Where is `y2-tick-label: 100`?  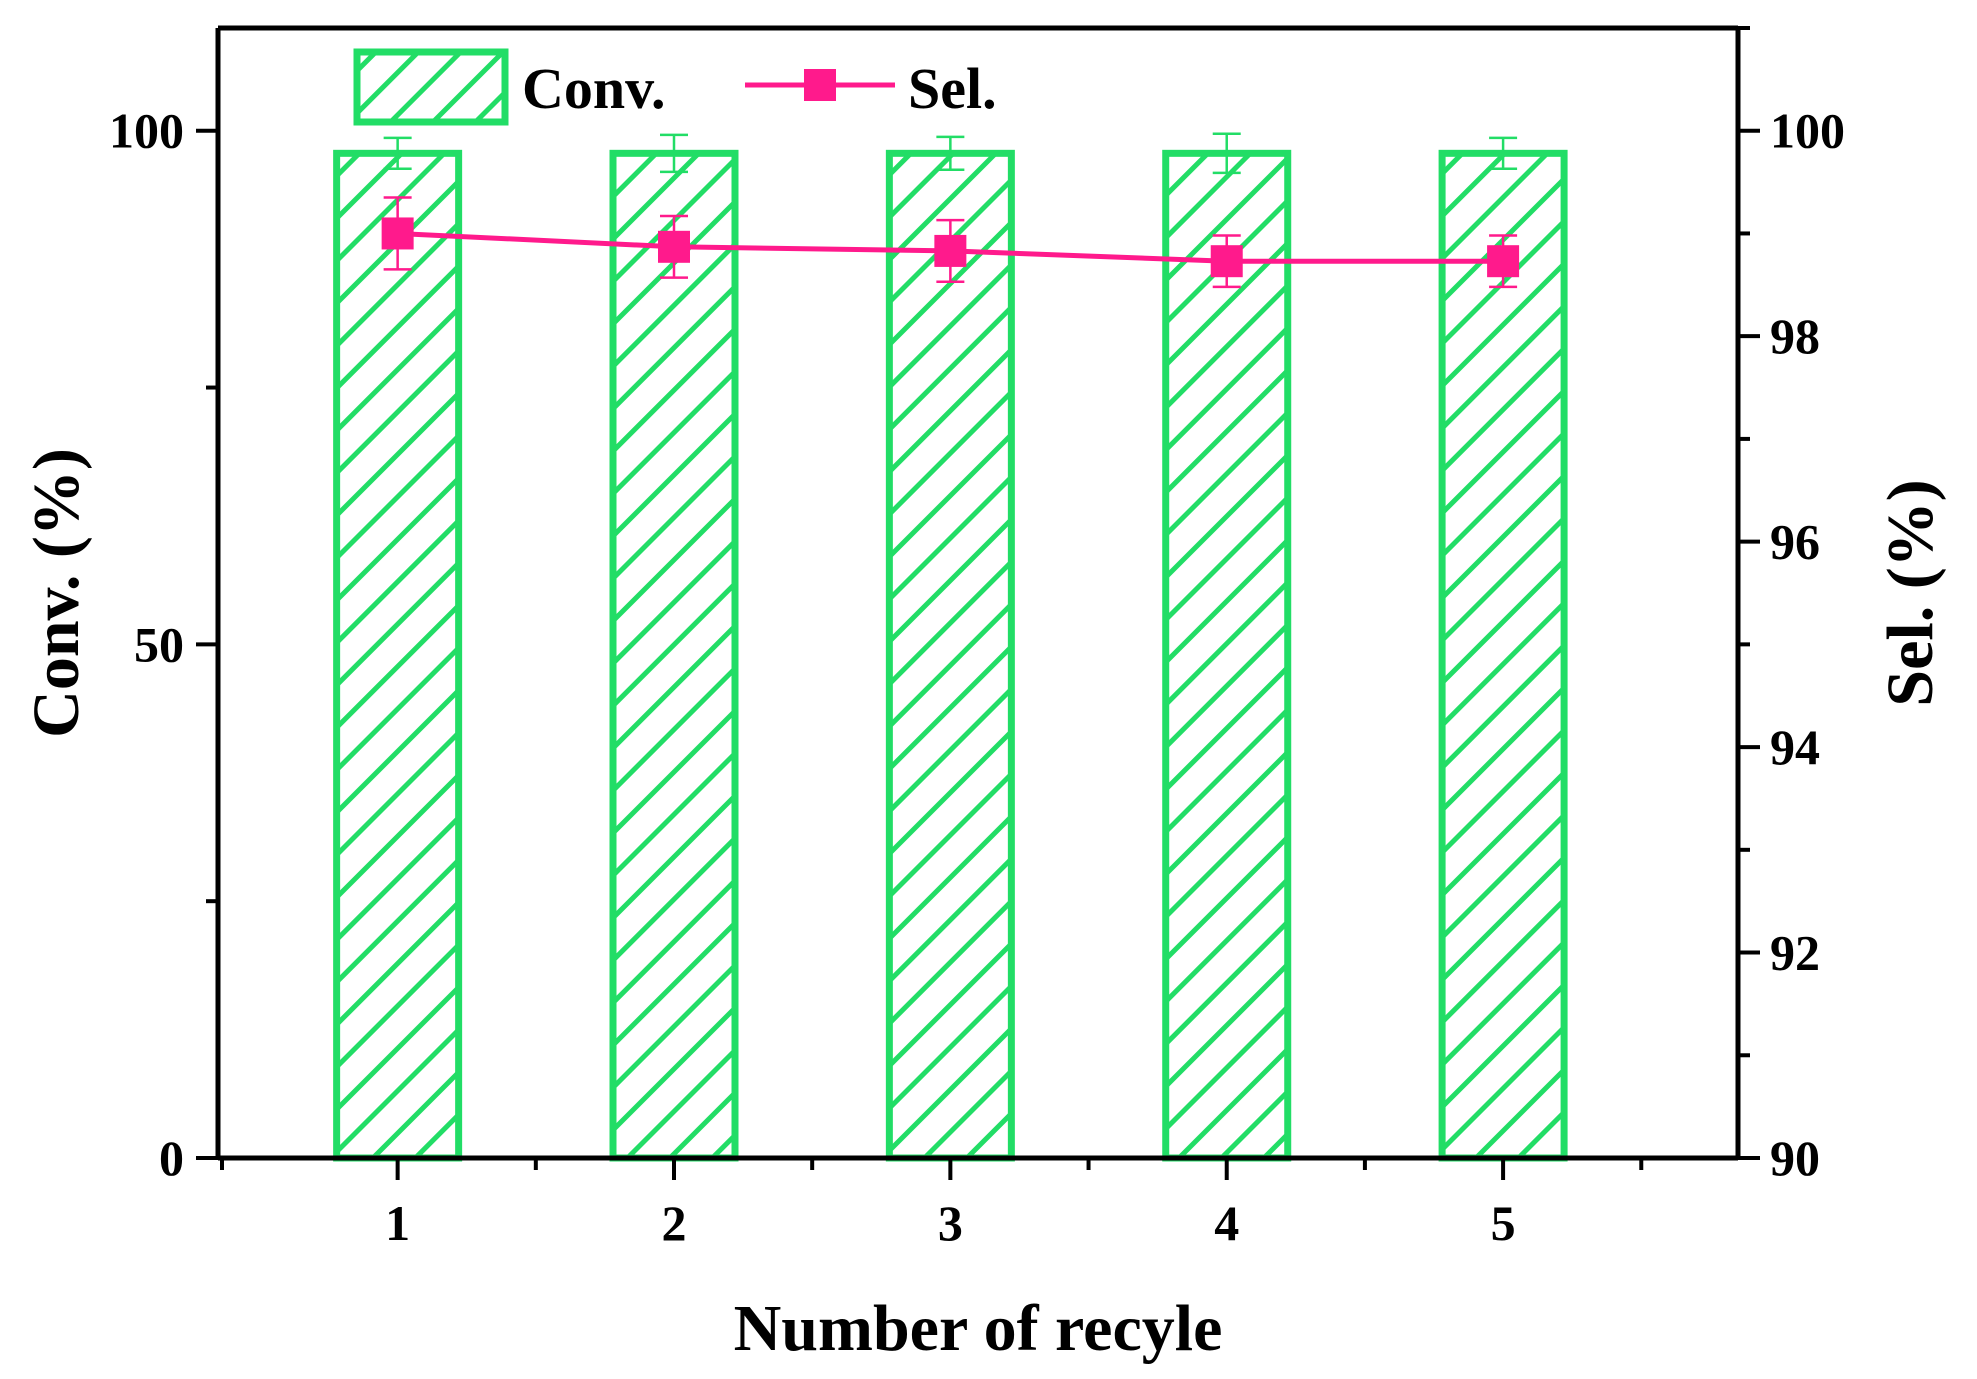
y2-tick-label: 100 is located at coordinates (1807, 131).